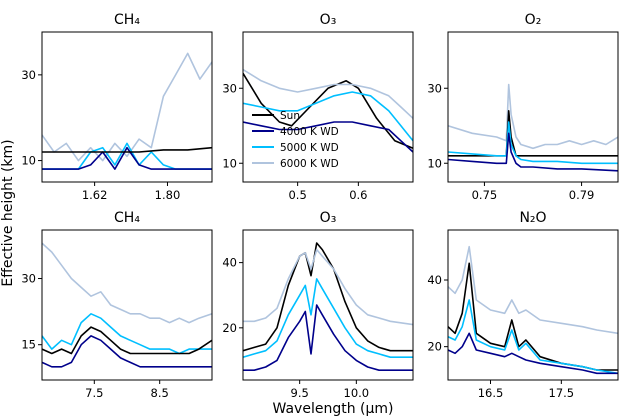 The height and width of the screenshot is (420, 630). Describe the element at coordinates (582, 195) in the screenshot. I see `x-tick-label: 0.79` at that location.